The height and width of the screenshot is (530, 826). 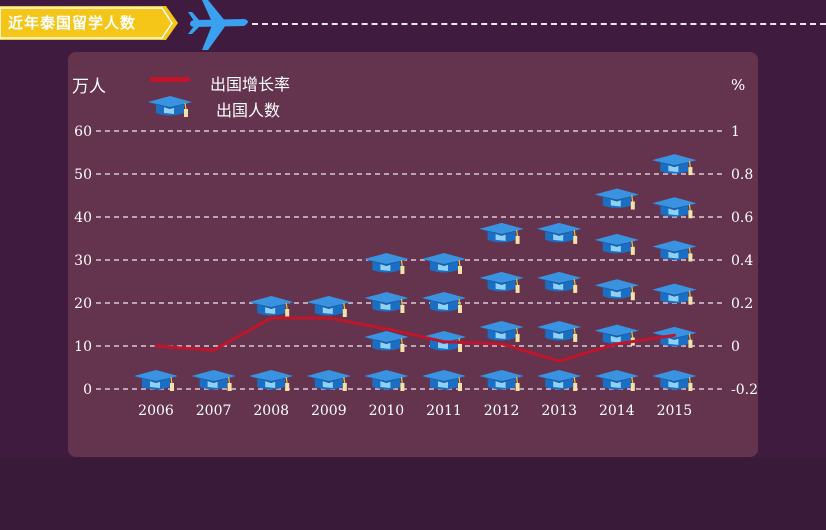 What do you see at coordinates (675, 411) in the screenshot?
I see `category-label: 2015` at bounding box center [675, 411].